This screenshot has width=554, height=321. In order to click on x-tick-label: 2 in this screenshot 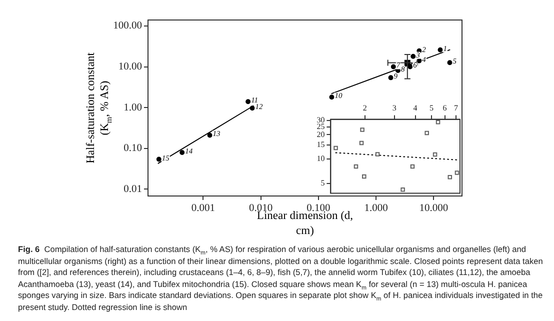, I will do `click(364, 108)`.